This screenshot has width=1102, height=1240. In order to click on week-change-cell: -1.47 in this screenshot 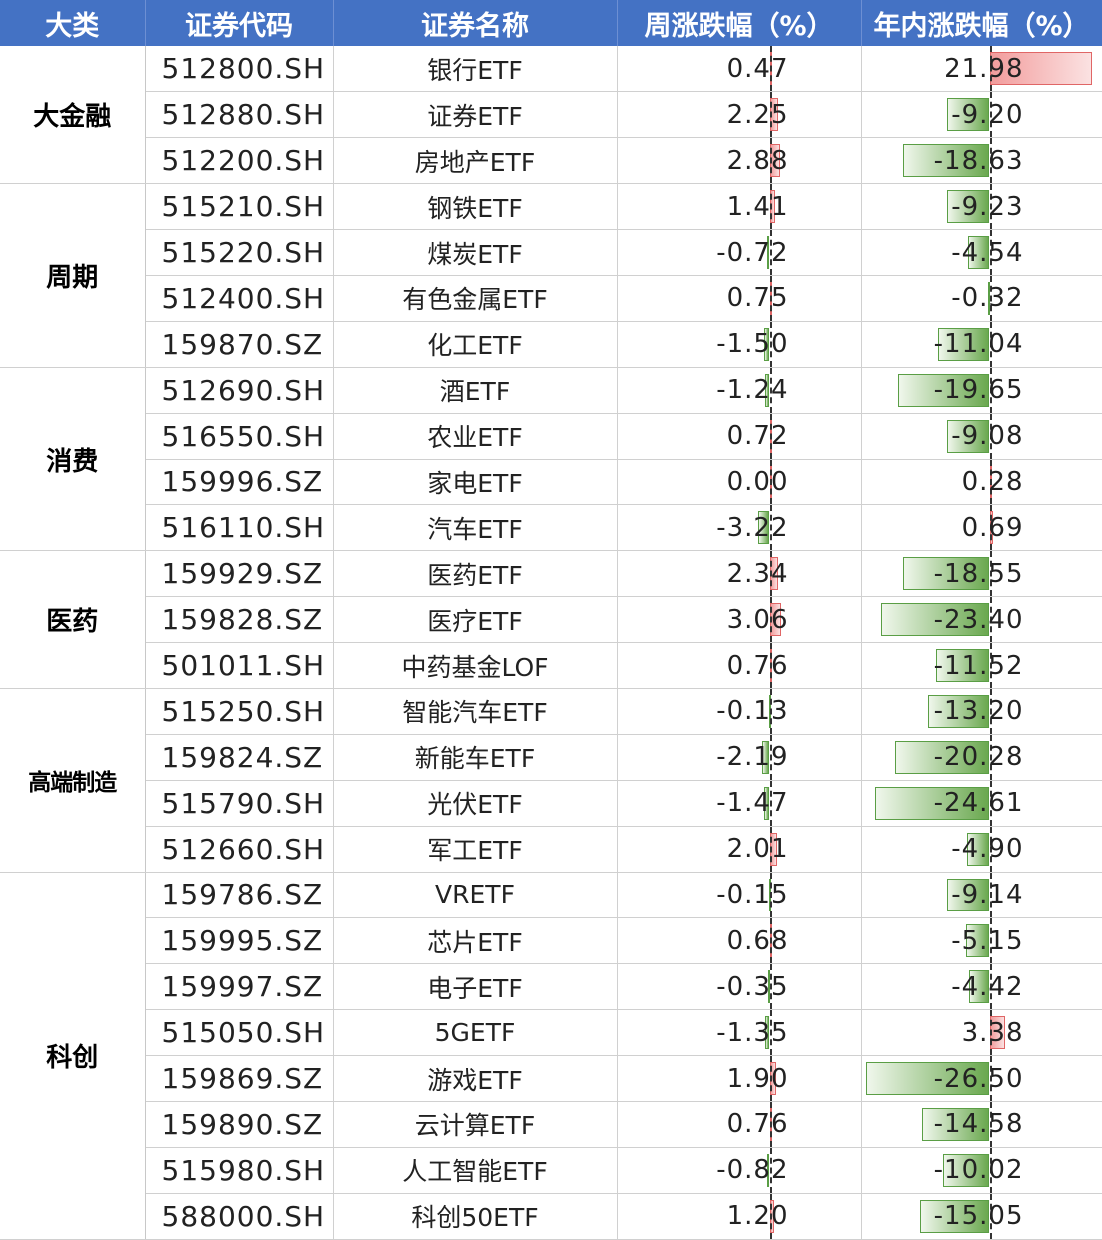, I will do `click(739, 803)`.